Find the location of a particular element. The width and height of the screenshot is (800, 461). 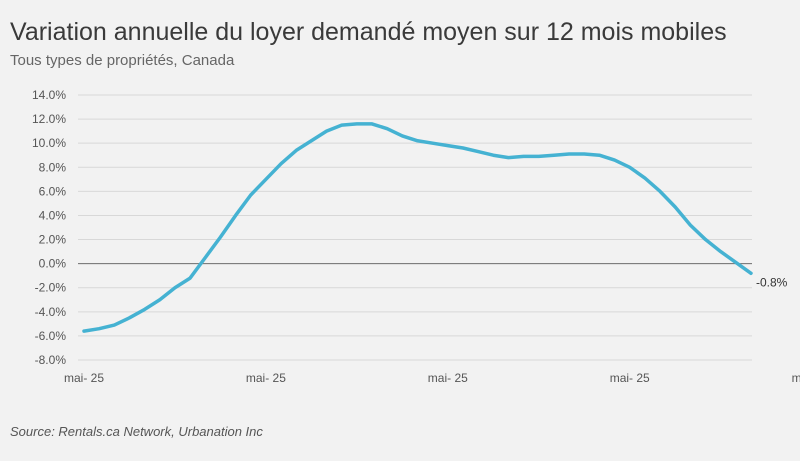

y-tick-label: 0.0% is located at coordinates (53, 264).